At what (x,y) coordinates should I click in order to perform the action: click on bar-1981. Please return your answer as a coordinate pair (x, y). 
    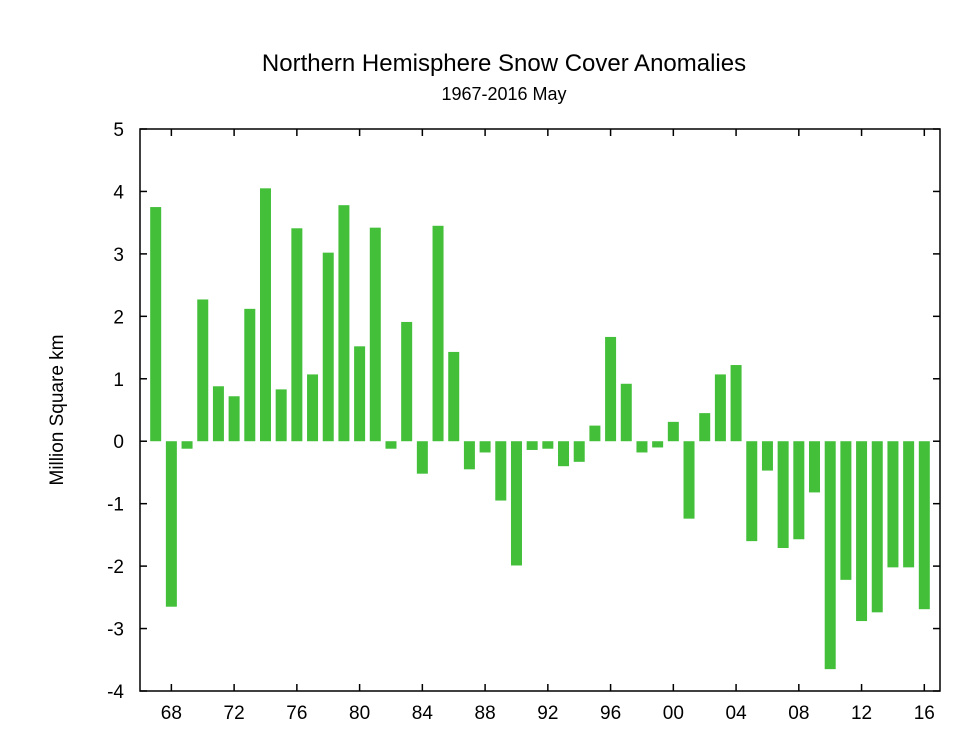
    Looking at the image, I should click on (375, 334).